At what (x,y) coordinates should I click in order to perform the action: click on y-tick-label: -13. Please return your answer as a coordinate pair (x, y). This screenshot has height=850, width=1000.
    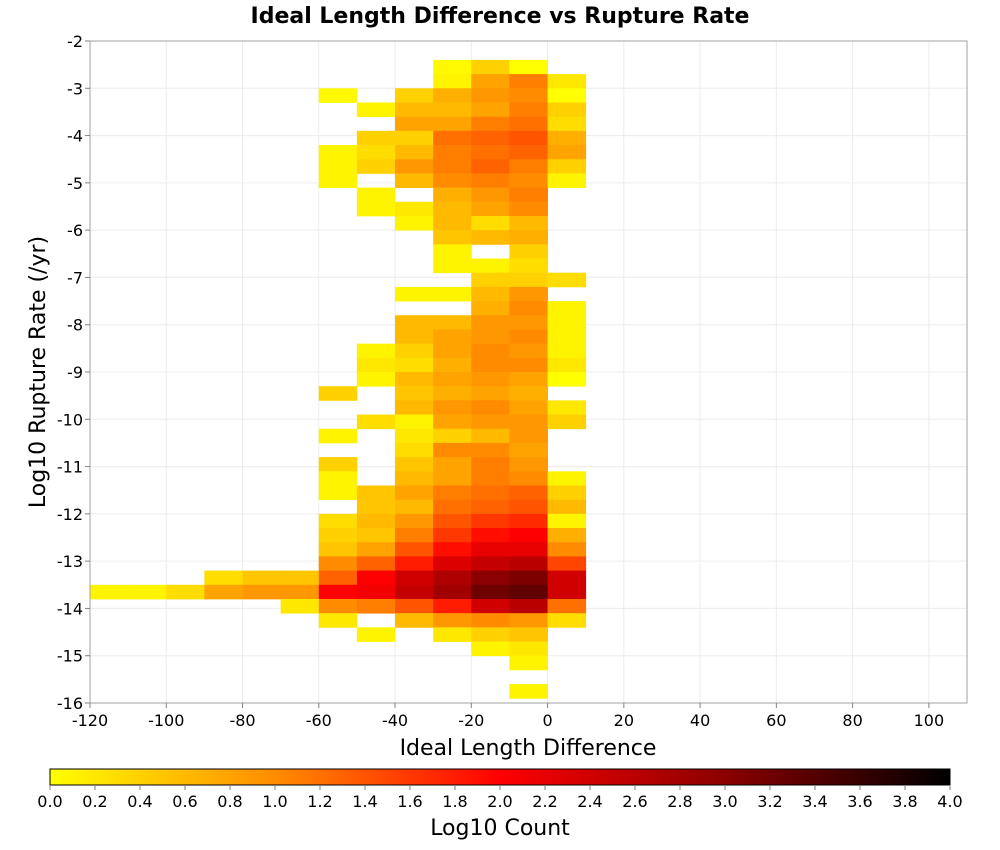
    Looking at the image, I should click on (70, 561).